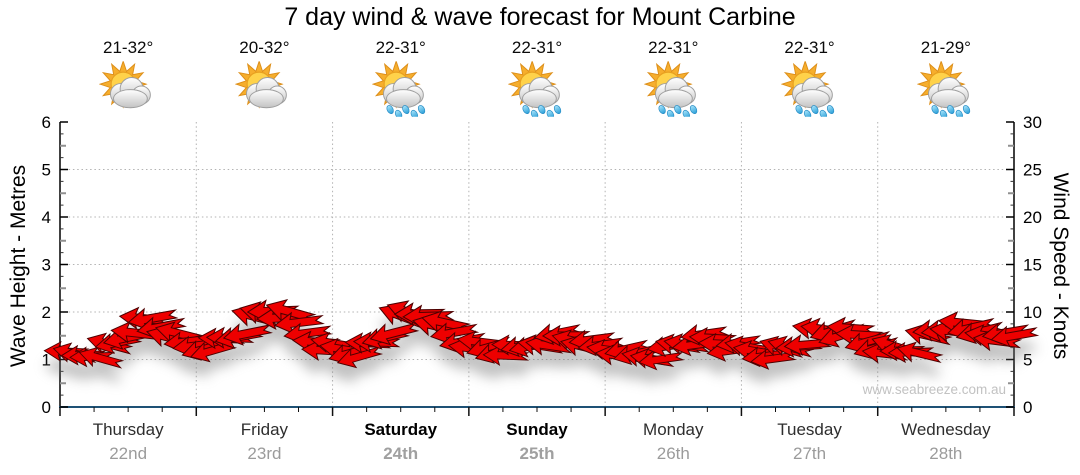  I want to click on left-axis-tick-label: 1, so click(46, 360).